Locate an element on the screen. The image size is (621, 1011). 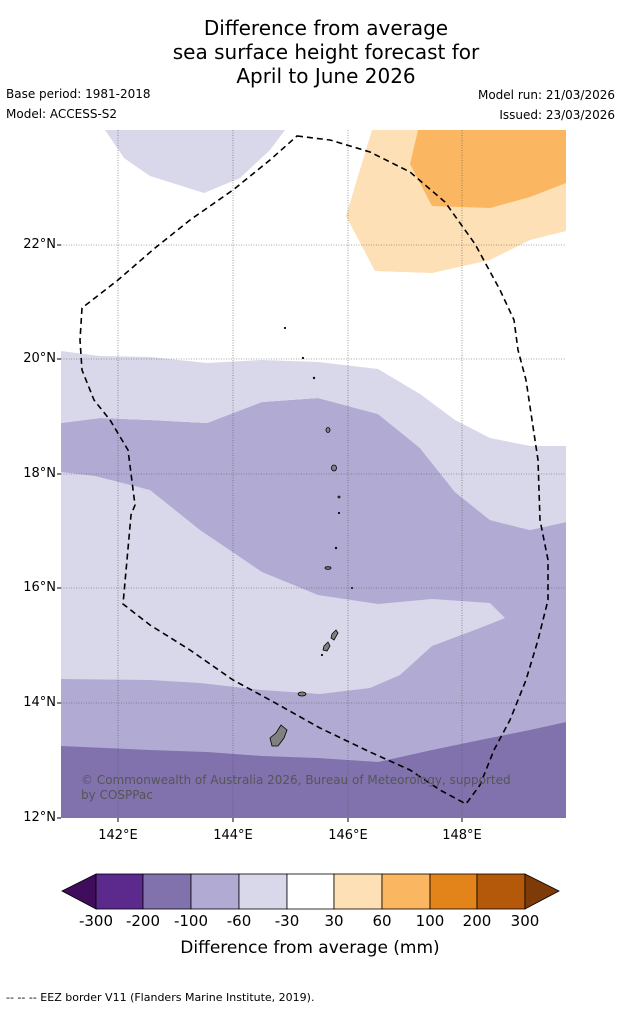
lat-label-20: 20°N is located at coordinates (39, 358).